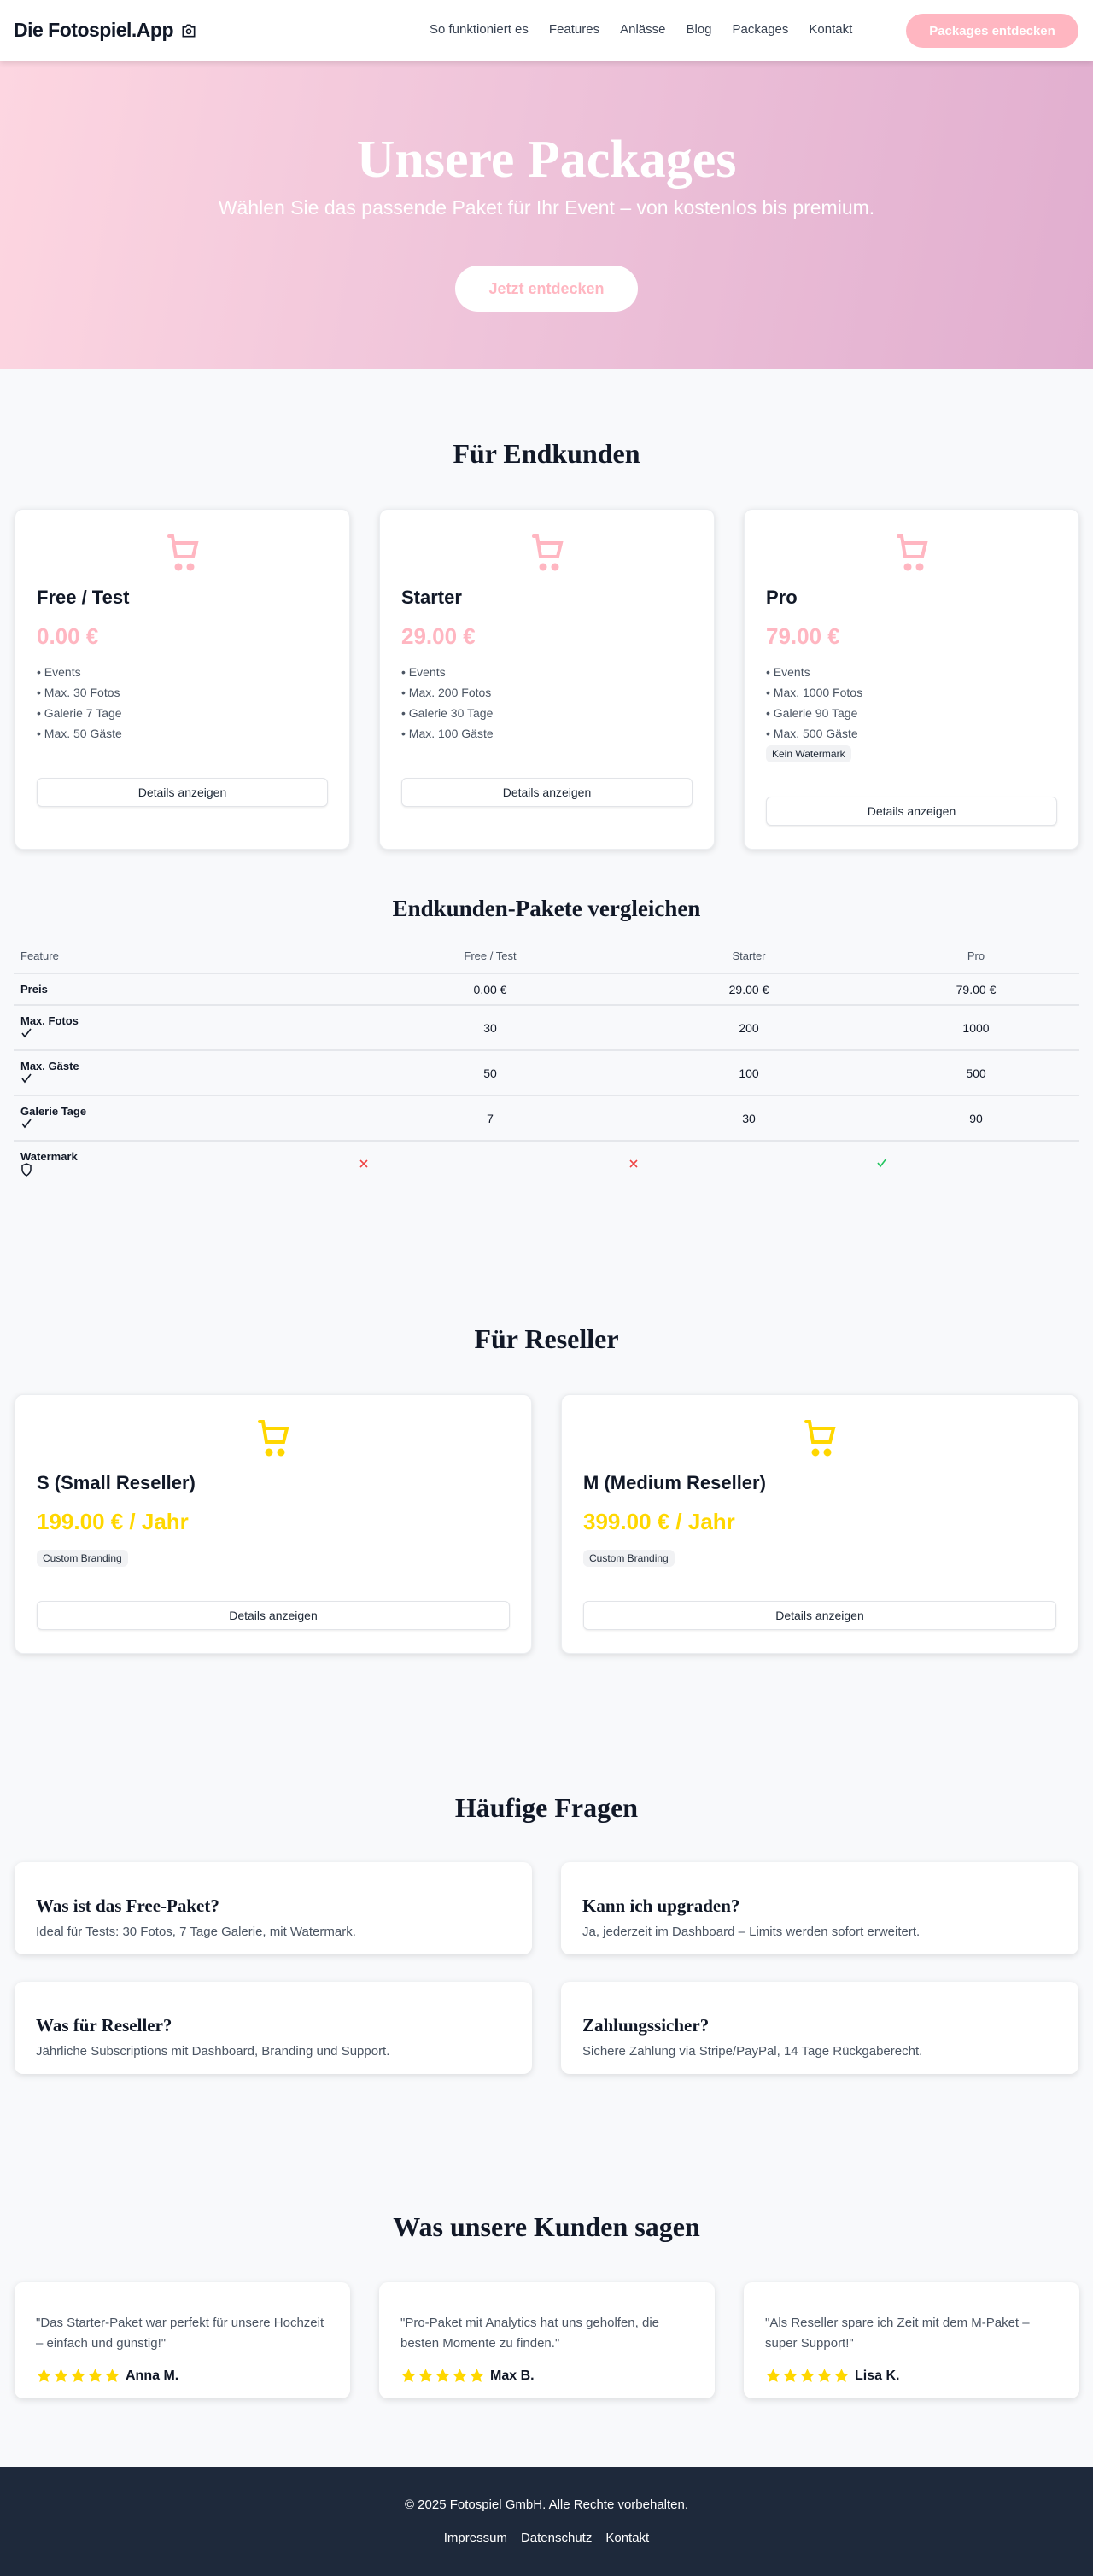 This screenshot has height=2576, width=1093. Describe the element at coordinates (448, 733) in the screenshot. I see `feature-item: • Max. 100 Gäste` at that location.